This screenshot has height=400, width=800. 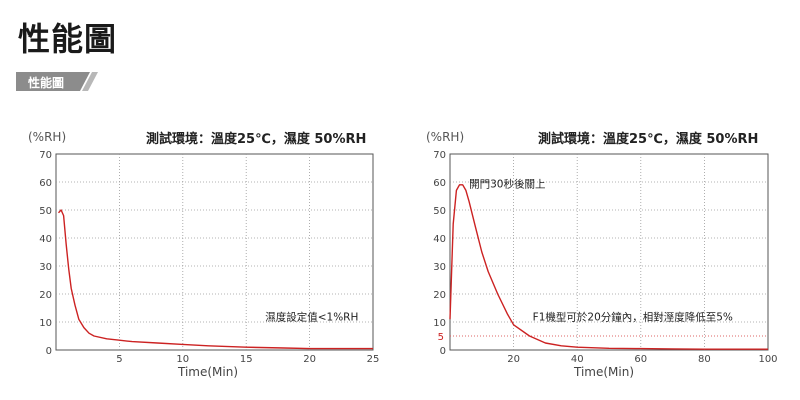 I want to click on chart-annotation: 濕度設定值<1%RH, so click(x=311, y=317).